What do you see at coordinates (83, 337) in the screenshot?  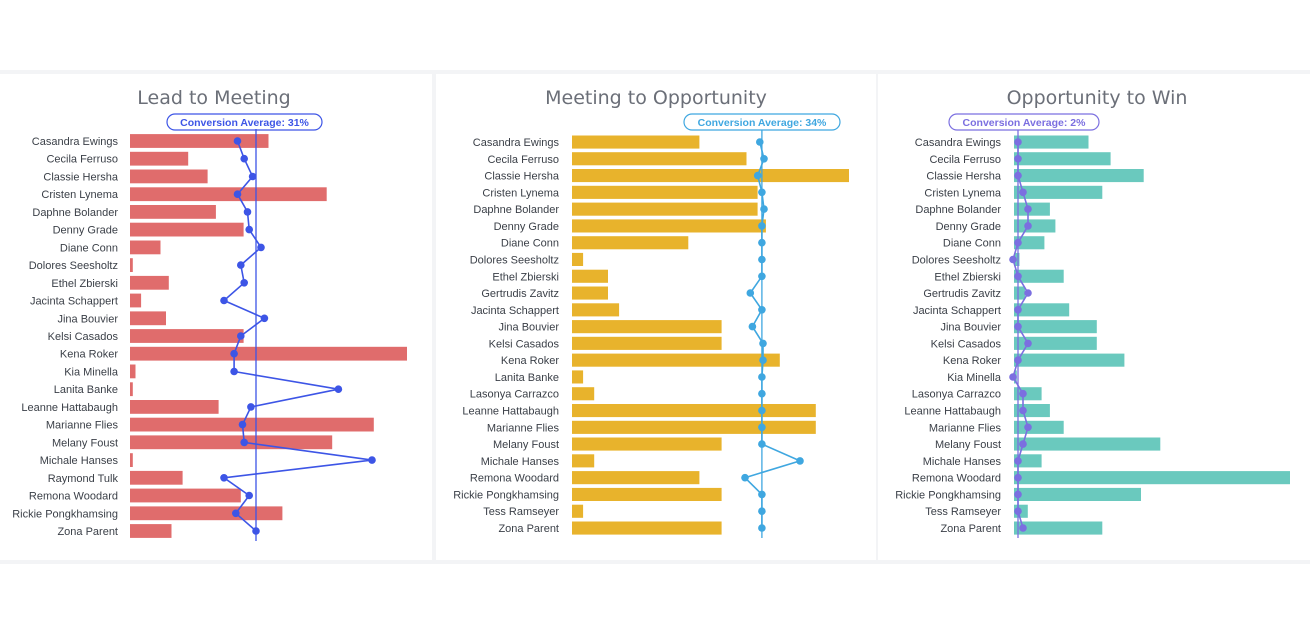 I see `category-label: Kelsi Casados` at bounding box center [83, 337].